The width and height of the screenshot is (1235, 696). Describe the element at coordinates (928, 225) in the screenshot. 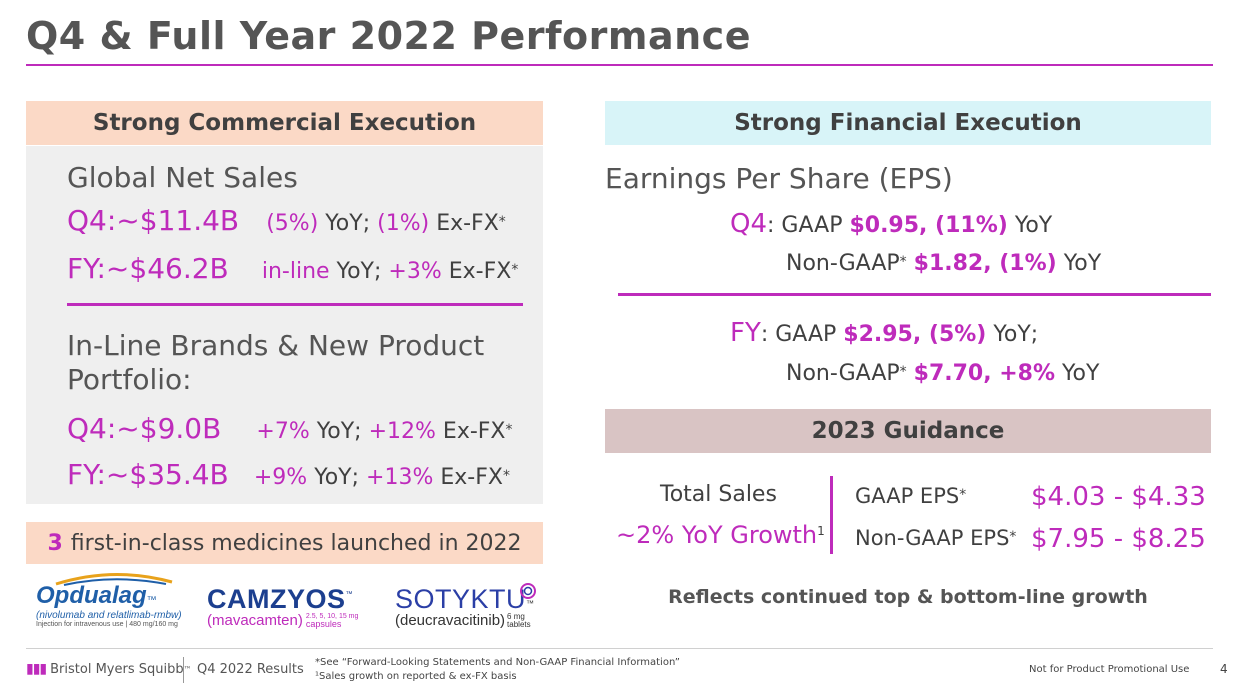

I see `eps-q4-gaap-value: $0.95, (11%)` at that location.